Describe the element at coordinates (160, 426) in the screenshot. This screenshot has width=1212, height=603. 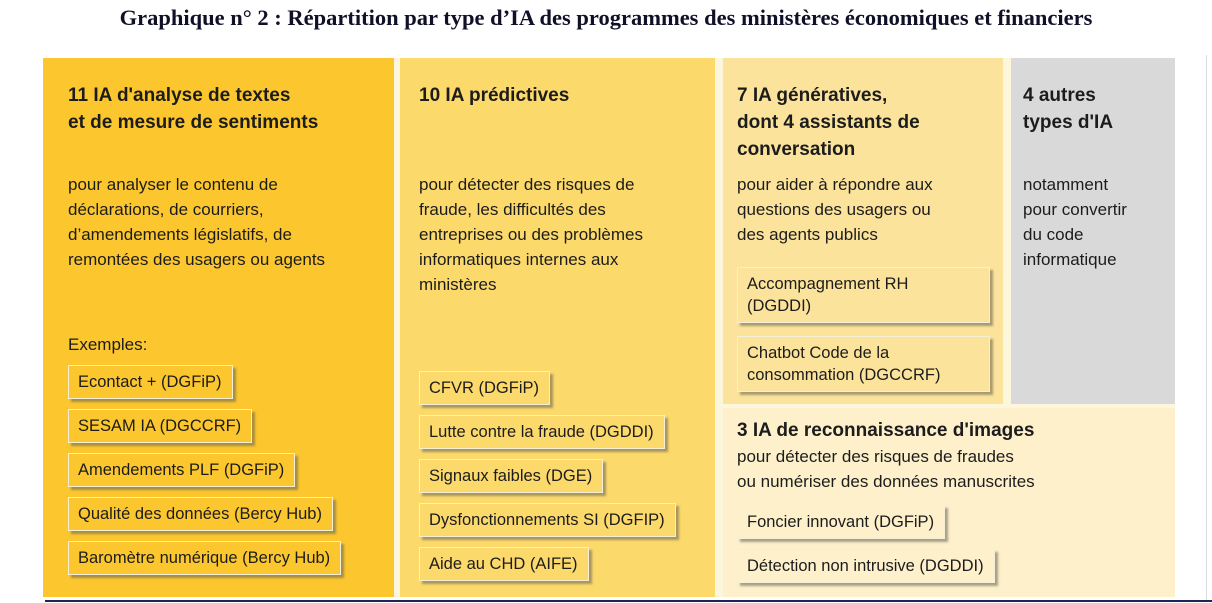
I see `program-box: SESAM IA (DGCCRF)` at that location.